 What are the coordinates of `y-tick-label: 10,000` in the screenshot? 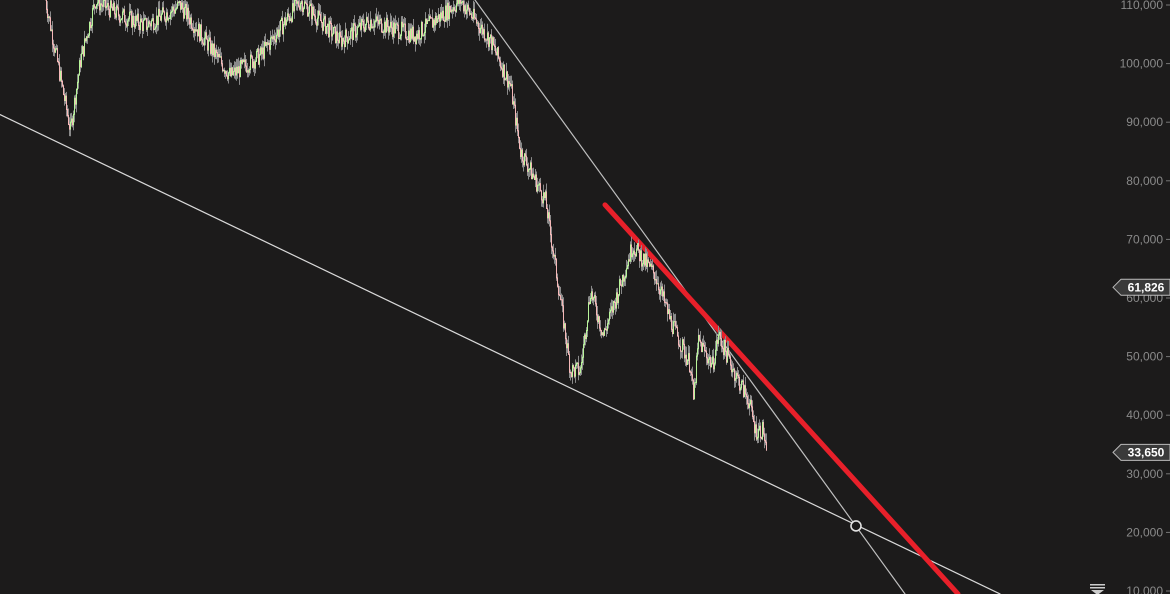 It's located at (1144, 589).